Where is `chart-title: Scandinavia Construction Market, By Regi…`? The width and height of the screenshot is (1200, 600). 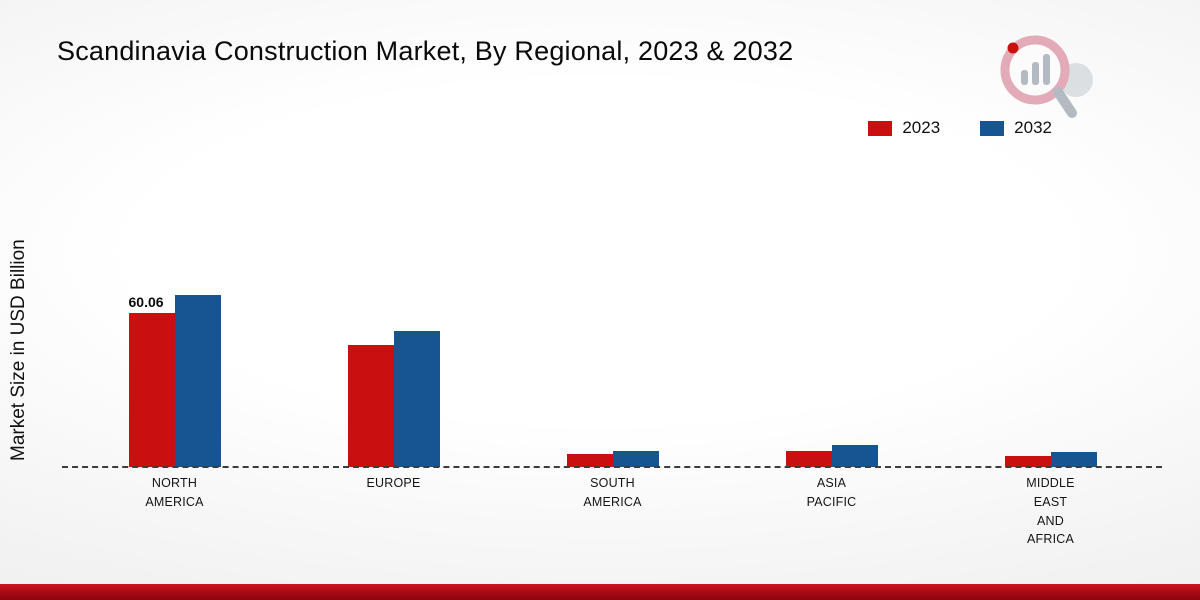
chart-title: Scandinavia Construction Market, By Regi… is located at coordinates (425, 51).